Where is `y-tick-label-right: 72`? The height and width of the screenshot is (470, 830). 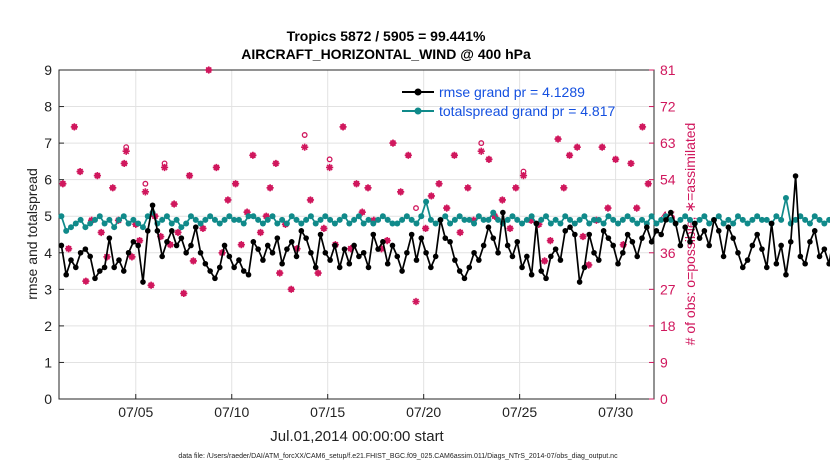
y-tick-label-right: 72 is located at coordinates (668, 107).